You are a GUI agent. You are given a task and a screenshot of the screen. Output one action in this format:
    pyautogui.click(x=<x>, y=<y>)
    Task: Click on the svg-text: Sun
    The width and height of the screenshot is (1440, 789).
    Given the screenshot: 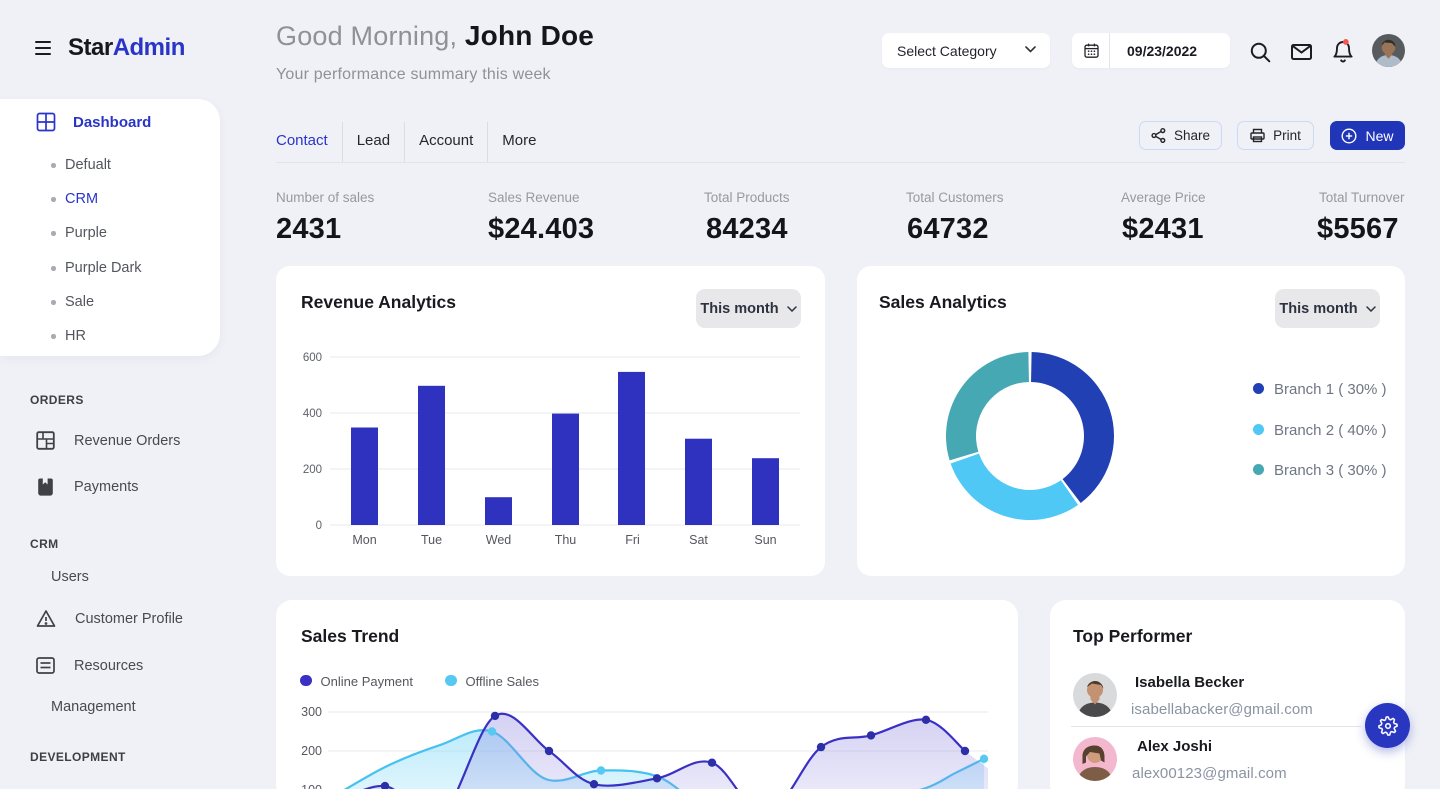 What is the action you would take?
    pyautogui.click(x=765, y=540)
    